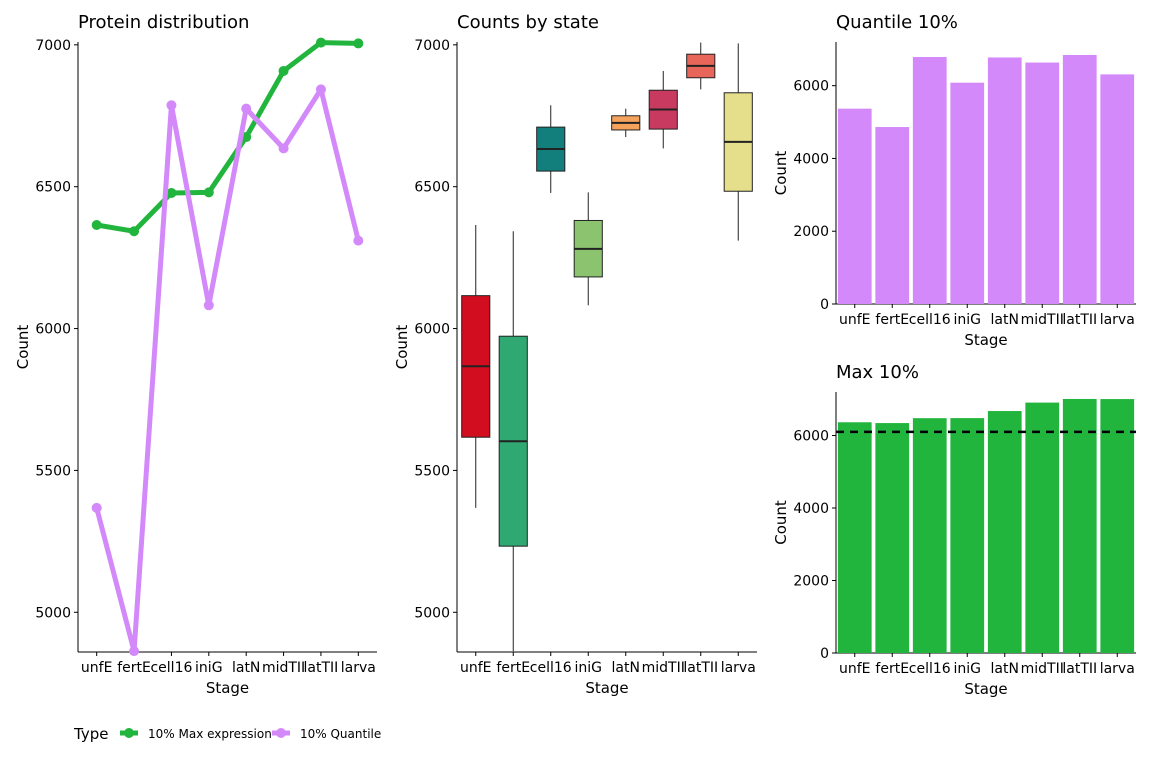 This screenshot has height=768, width=1152. I want to click on legend-title: Type, so click(90, 734).